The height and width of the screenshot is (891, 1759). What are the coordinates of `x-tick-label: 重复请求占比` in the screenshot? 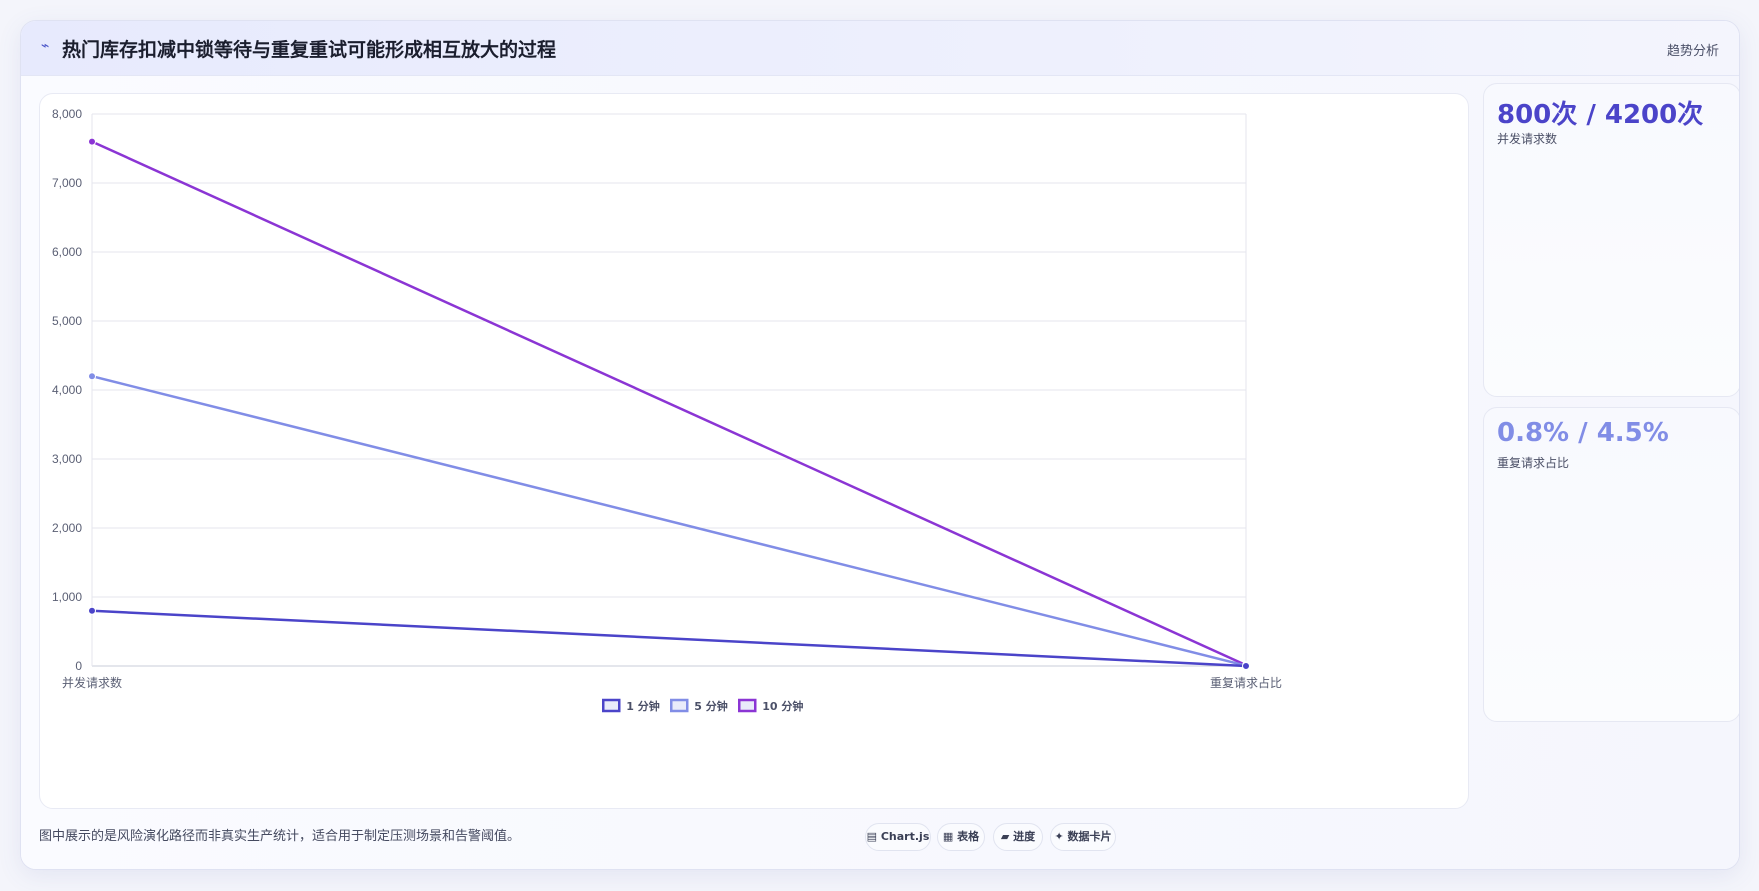 It's located at (1246, 682).